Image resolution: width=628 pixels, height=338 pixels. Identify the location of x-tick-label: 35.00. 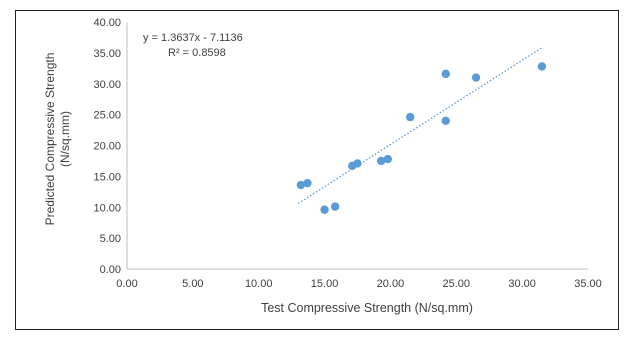
(588, 284).